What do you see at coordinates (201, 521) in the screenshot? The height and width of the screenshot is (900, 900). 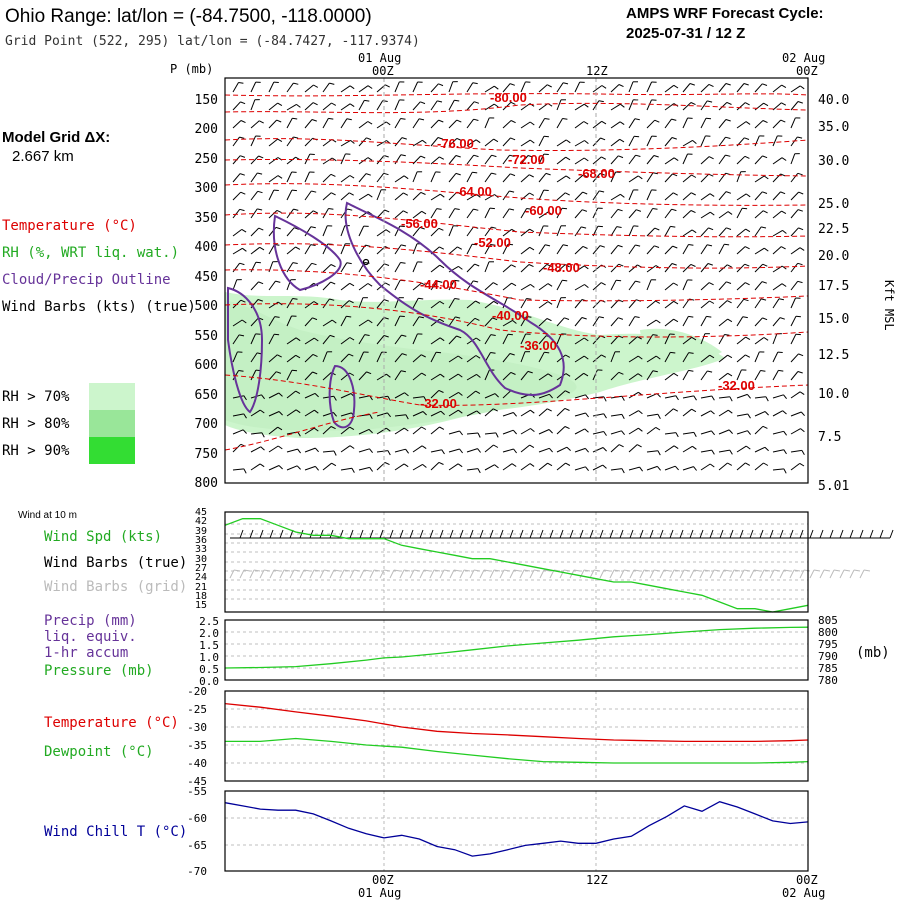 I see `wind-tick-label: 42` at bounding box center [201, 521].